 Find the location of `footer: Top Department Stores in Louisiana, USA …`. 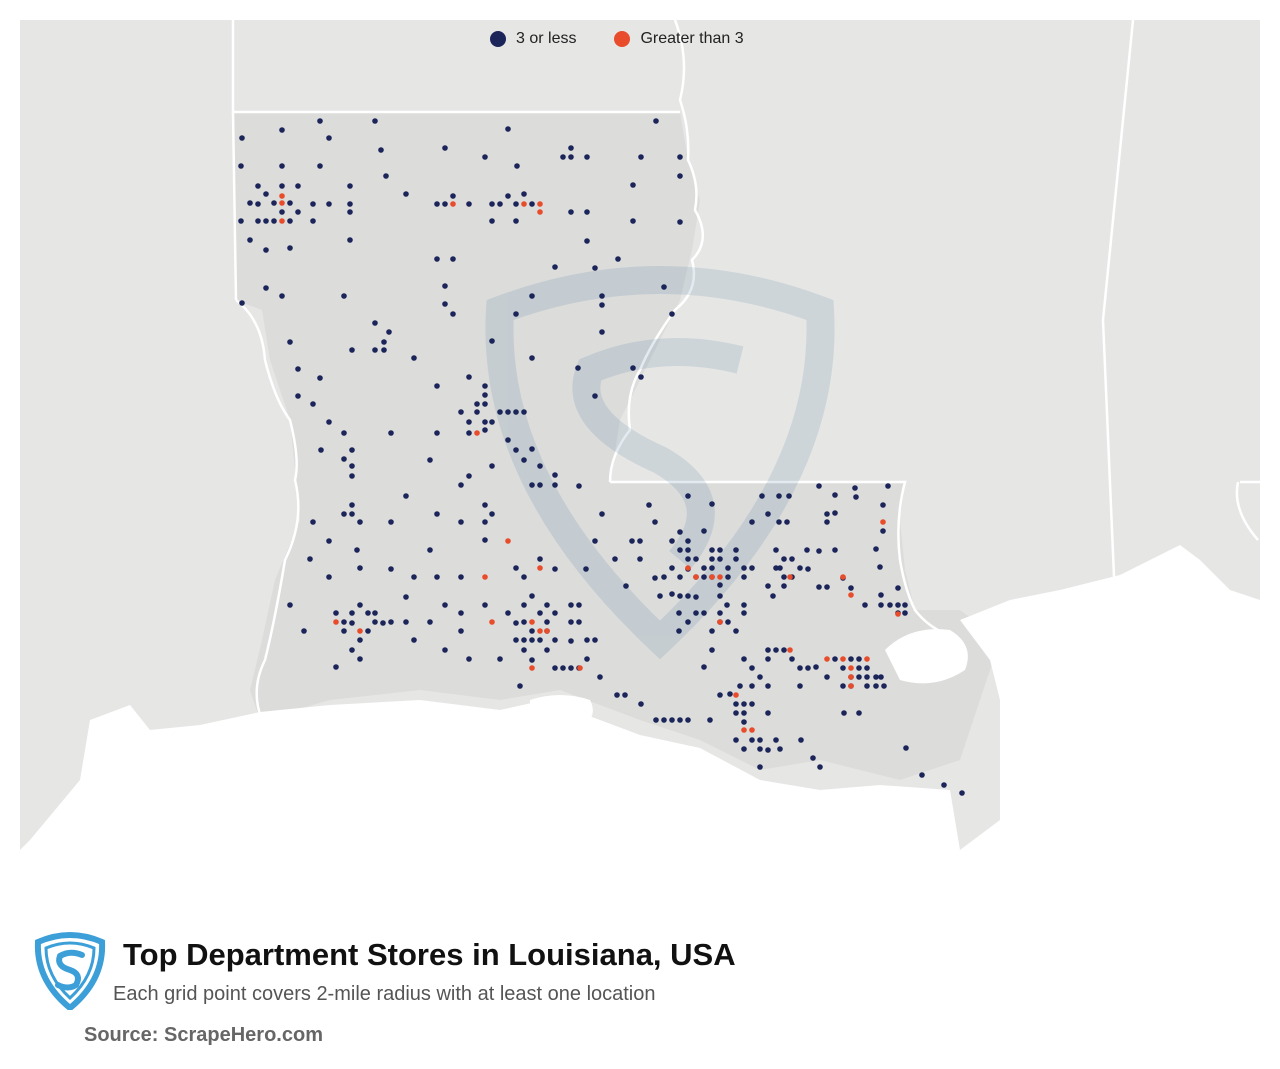

footer: Top Department Stores in Louisiana, USA … is located at coordinates (640, 994).